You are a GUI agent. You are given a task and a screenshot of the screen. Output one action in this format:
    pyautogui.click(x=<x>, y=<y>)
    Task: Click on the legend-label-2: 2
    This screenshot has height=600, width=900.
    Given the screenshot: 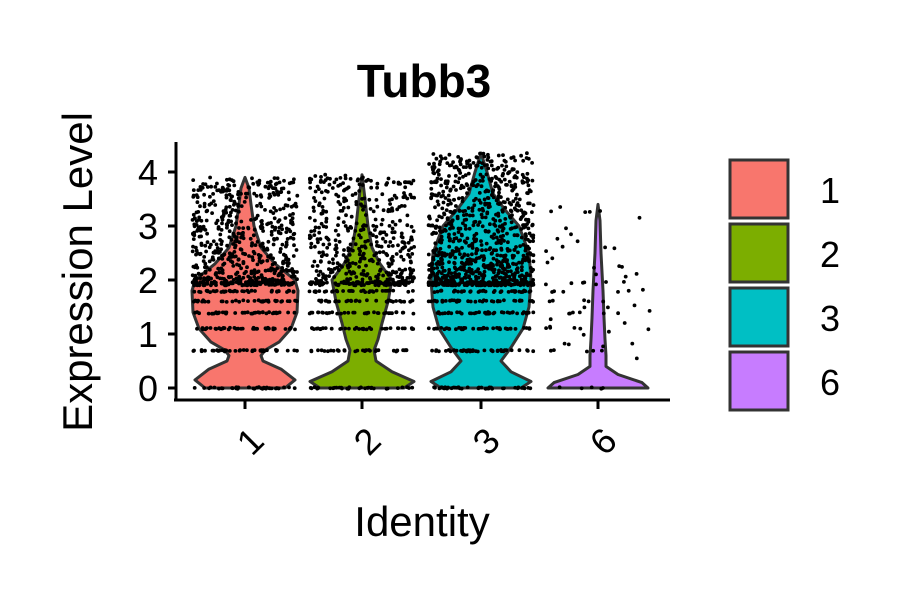 What is the action you would take?
    pyautogui.click(x=830, y=254)
    